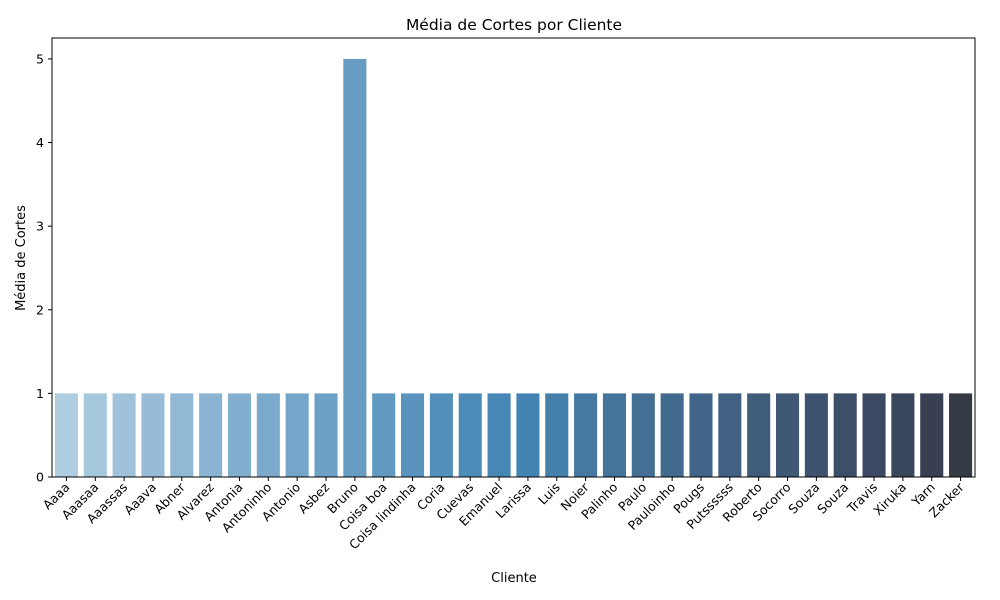 The width and height of the screenshot is (1000, 600). Describe the element at coordinates (313, 497) in the screenshot. I see `x-tick-label-9: Asbez` at that location.